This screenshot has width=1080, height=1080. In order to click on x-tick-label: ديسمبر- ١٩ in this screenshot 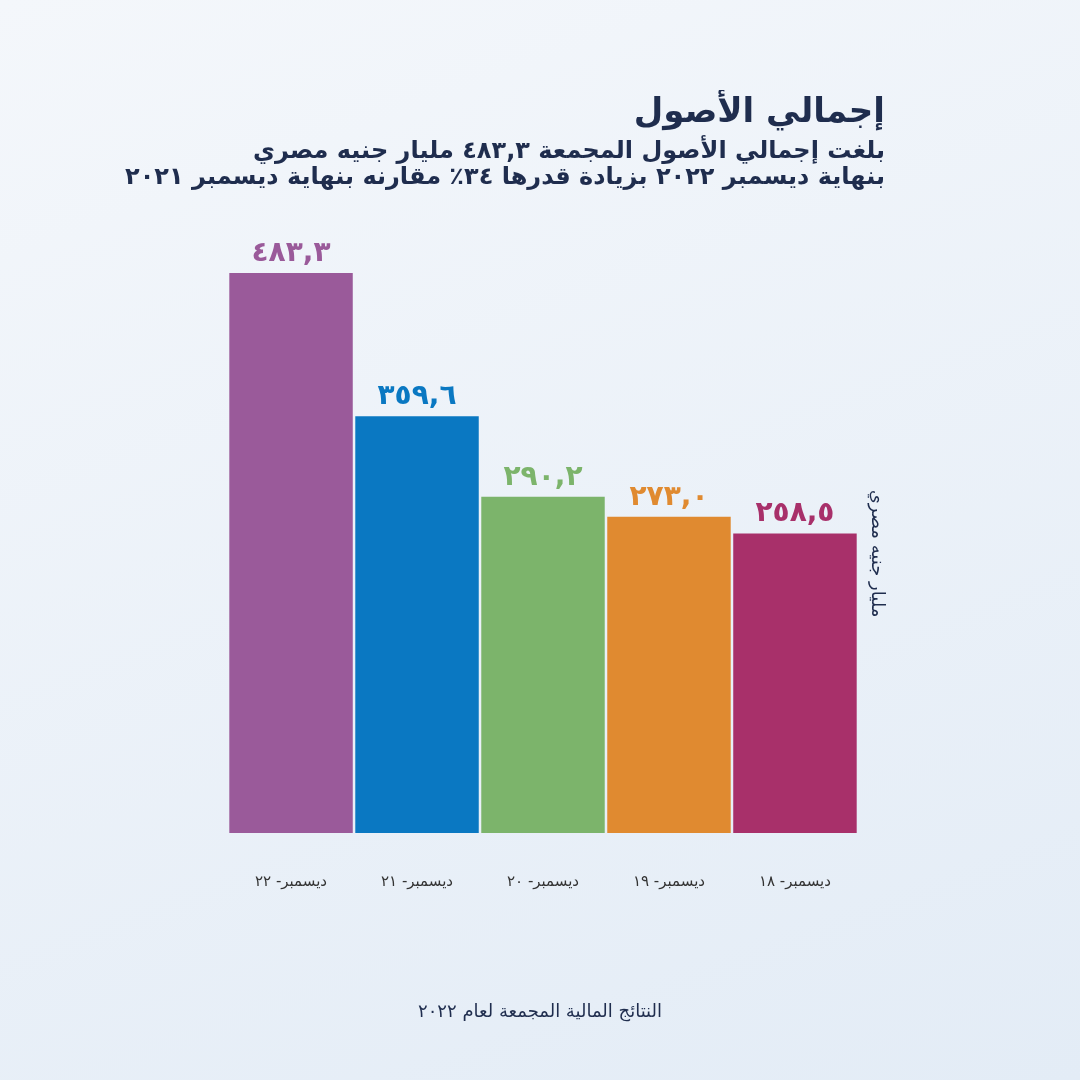, I will do `click(668, 880)`.